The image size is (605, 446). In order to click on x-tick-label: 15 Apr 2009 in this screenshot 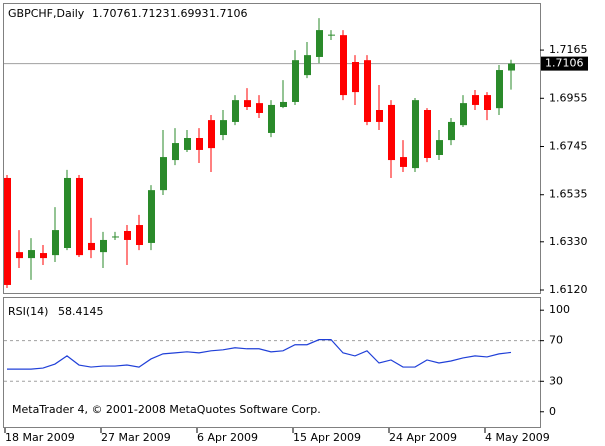, I will do `click(327, 437)`.